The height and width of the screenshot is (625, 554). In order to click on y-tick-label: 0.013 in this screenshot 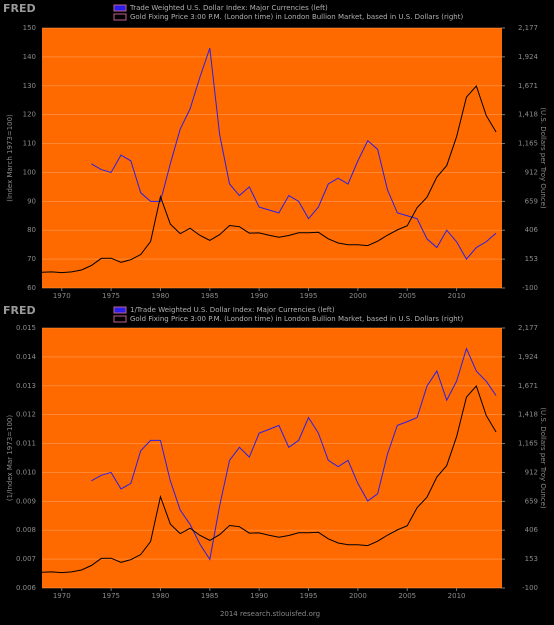, I will do `click(26, 386)`.